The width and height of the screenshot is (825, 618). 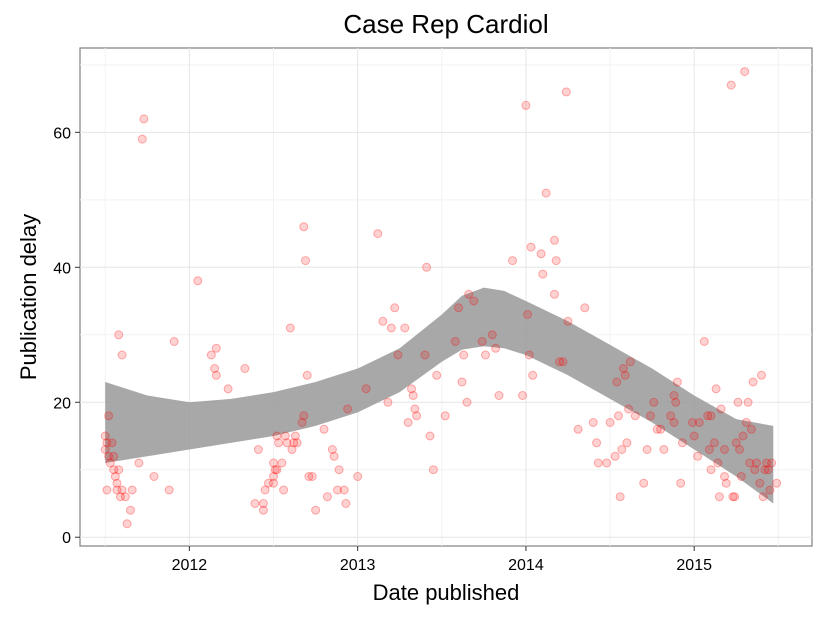 I want to click on y-tick-label: 20, so click(x=62, y=403).